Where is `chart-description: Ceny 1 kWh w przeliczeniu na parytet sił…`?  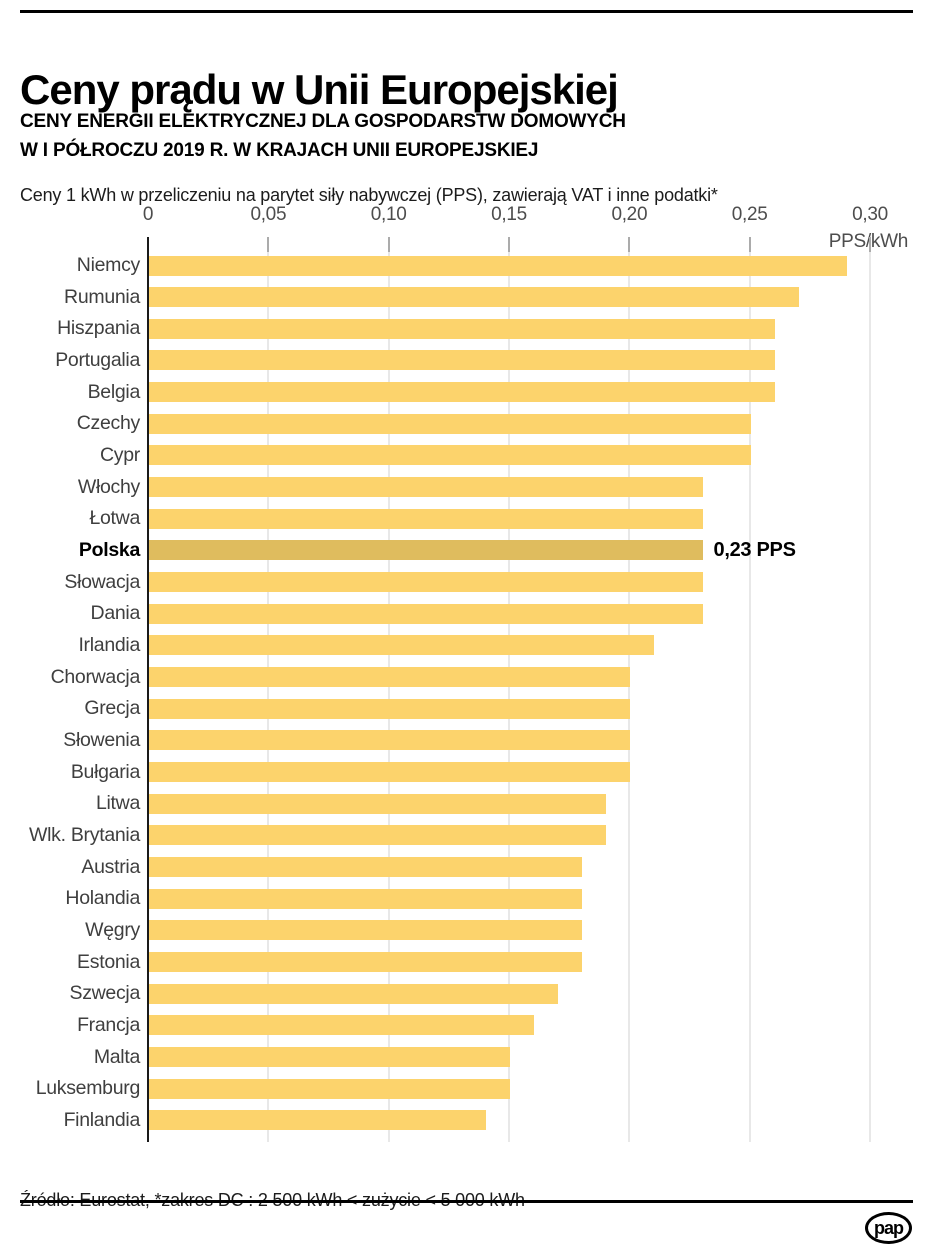
chart-description: Ceny 1 kWh w przeliczeniu na parytet sił… is located at coordinates (369, 195).